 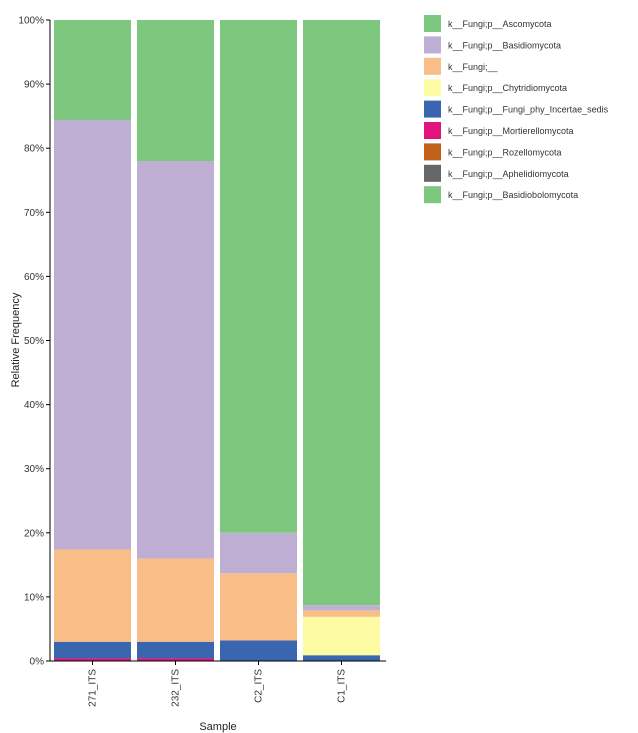 What do you see at coordinates (176, 688) in the screenshot?
I see `x-tick-label: 232_ITS` at bounding box center [176, 688].